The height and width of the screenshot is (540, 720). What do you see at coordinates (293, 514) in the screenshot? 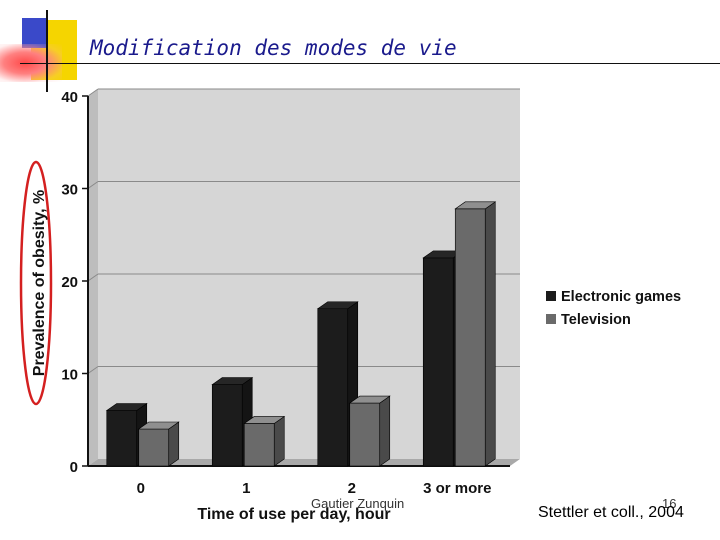
I see `x-axis-title: Time of use per day, hour` at bounding box center [293, 514].